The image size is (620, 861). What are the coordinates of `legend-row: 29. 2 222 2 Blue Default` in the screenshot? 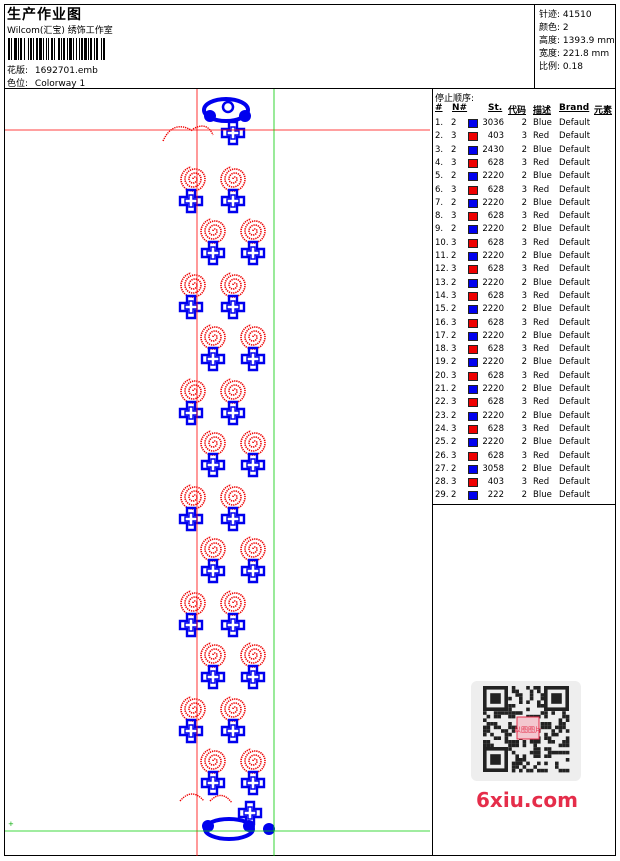 It's located at (524, 495).